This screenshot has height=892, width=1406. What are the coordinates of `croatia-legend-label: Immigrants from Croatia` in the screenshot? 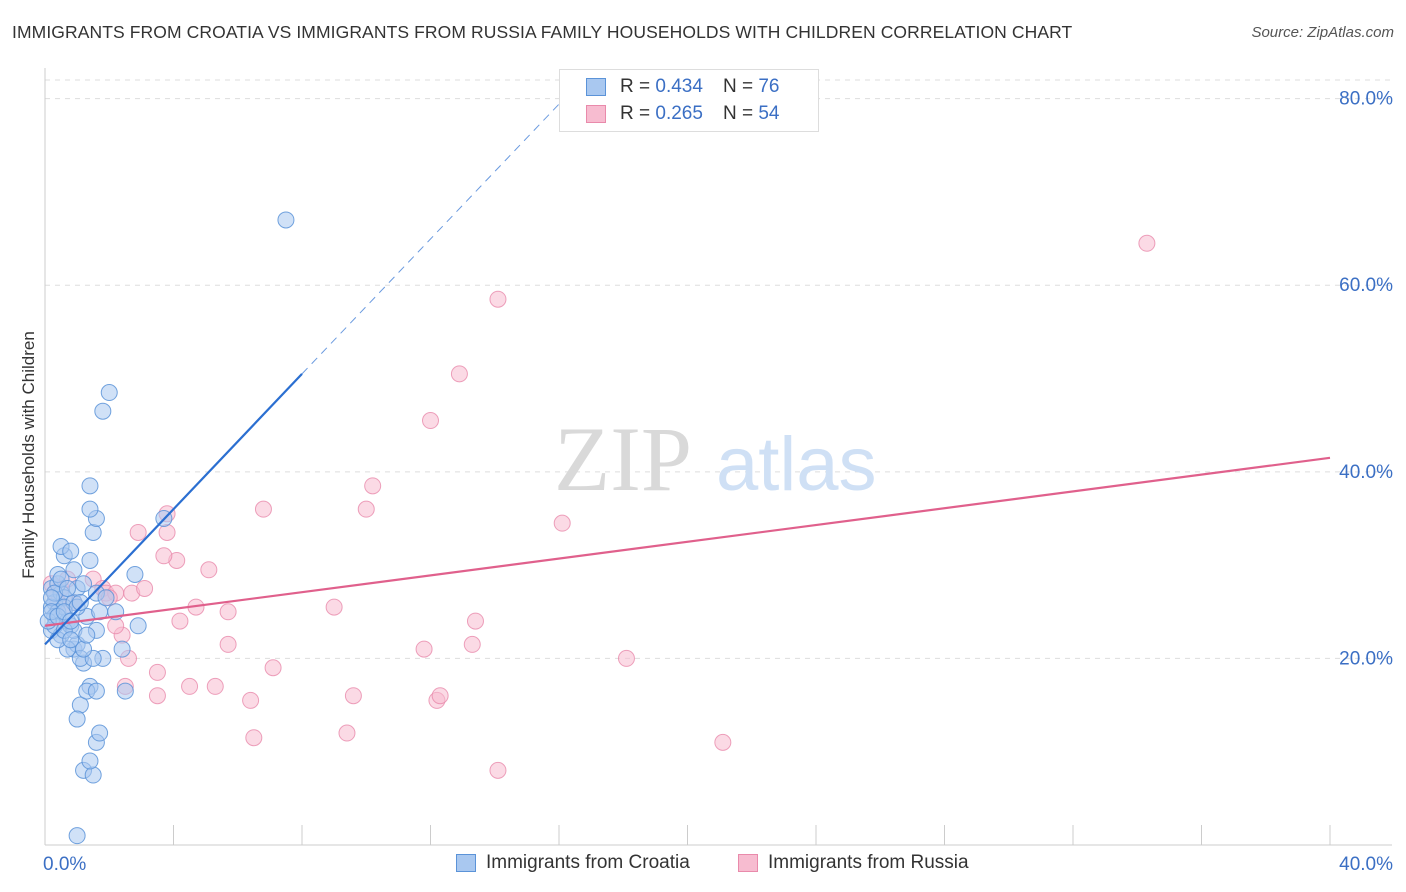 It's located at (588, 862).